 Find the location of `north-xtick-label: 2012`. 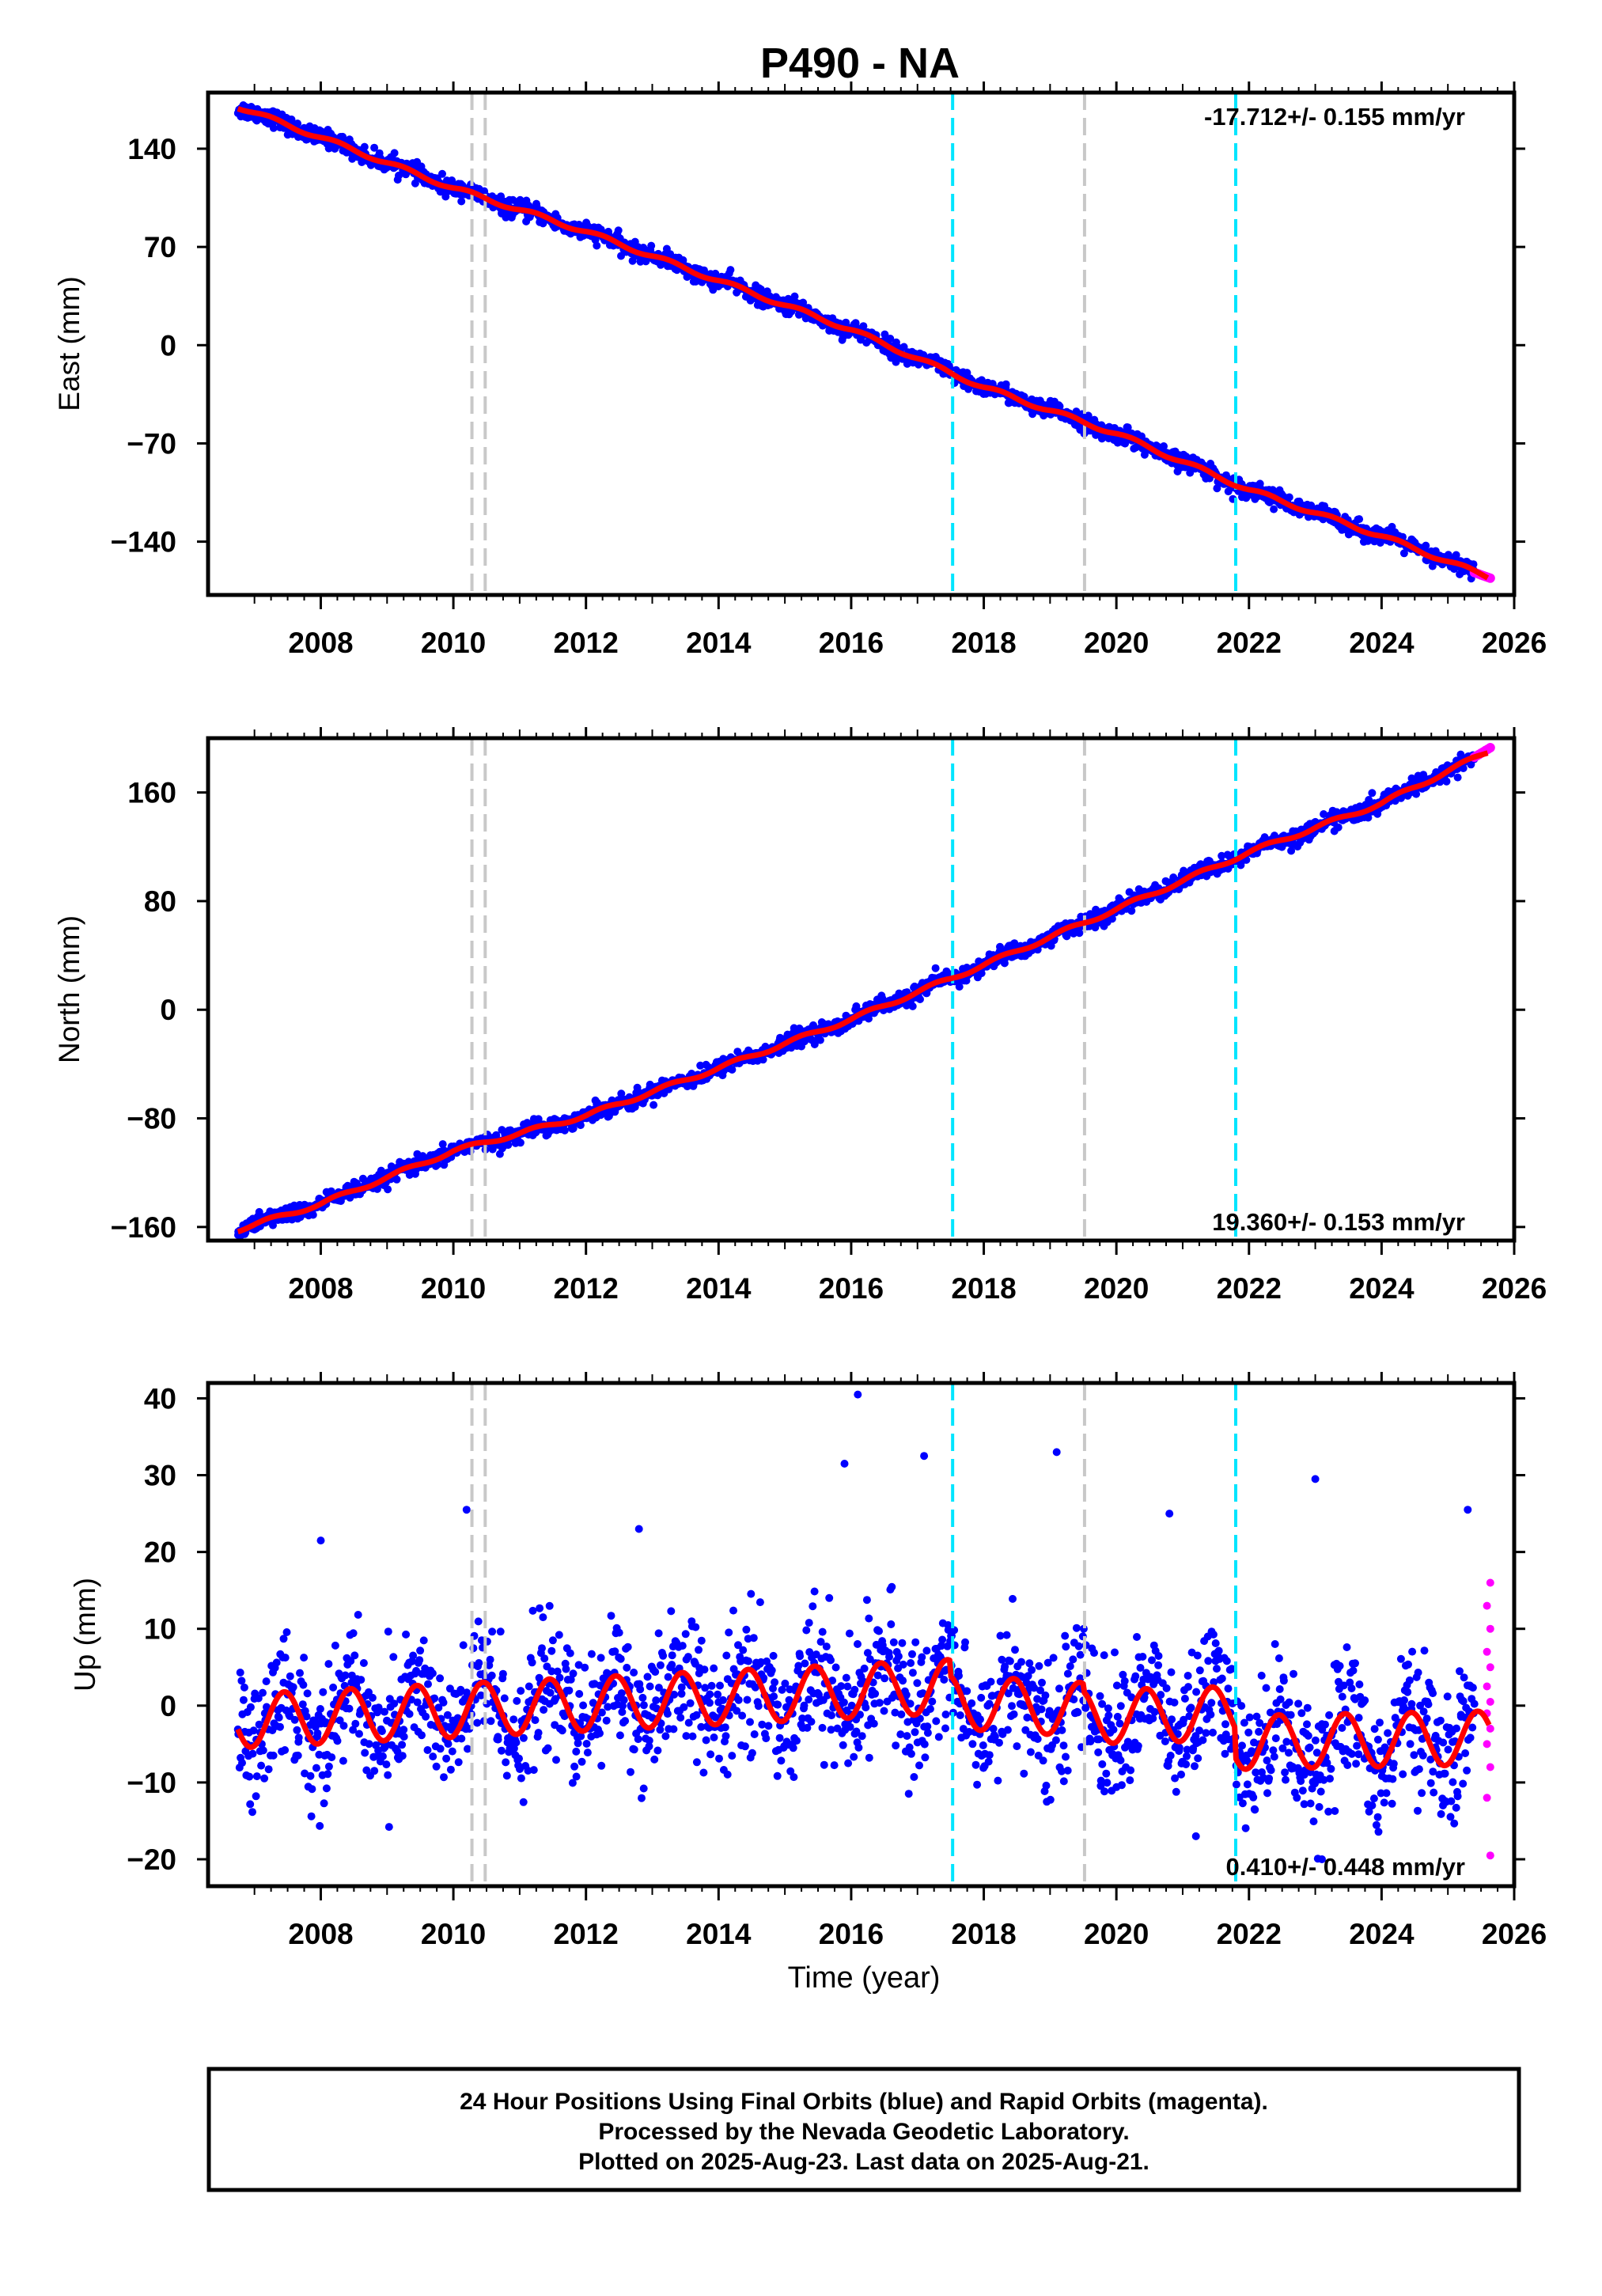

north-xtick-label: 2012 is located at coordinates (587, 1288).